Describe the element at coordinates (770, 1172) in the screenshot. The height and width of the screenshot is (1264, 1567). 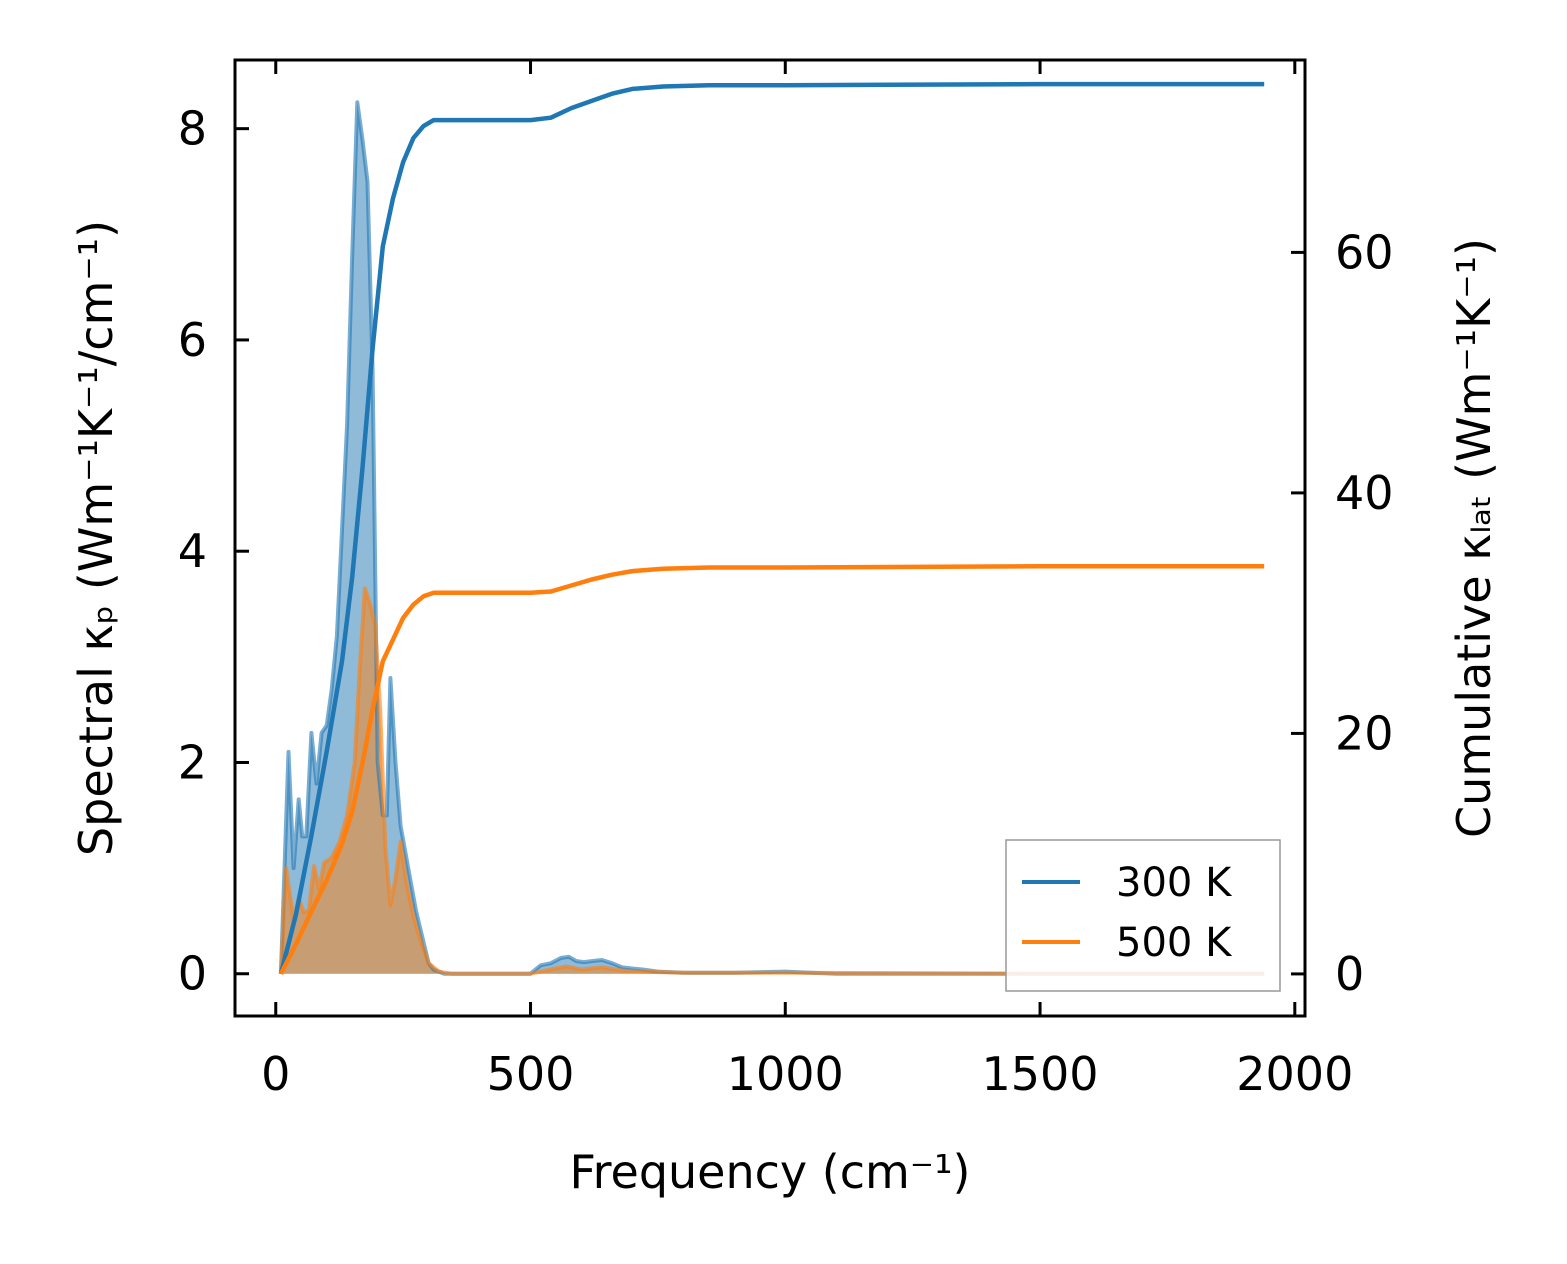
I see `x-axis-title: Frequency (cm⁻¹)` at that location.